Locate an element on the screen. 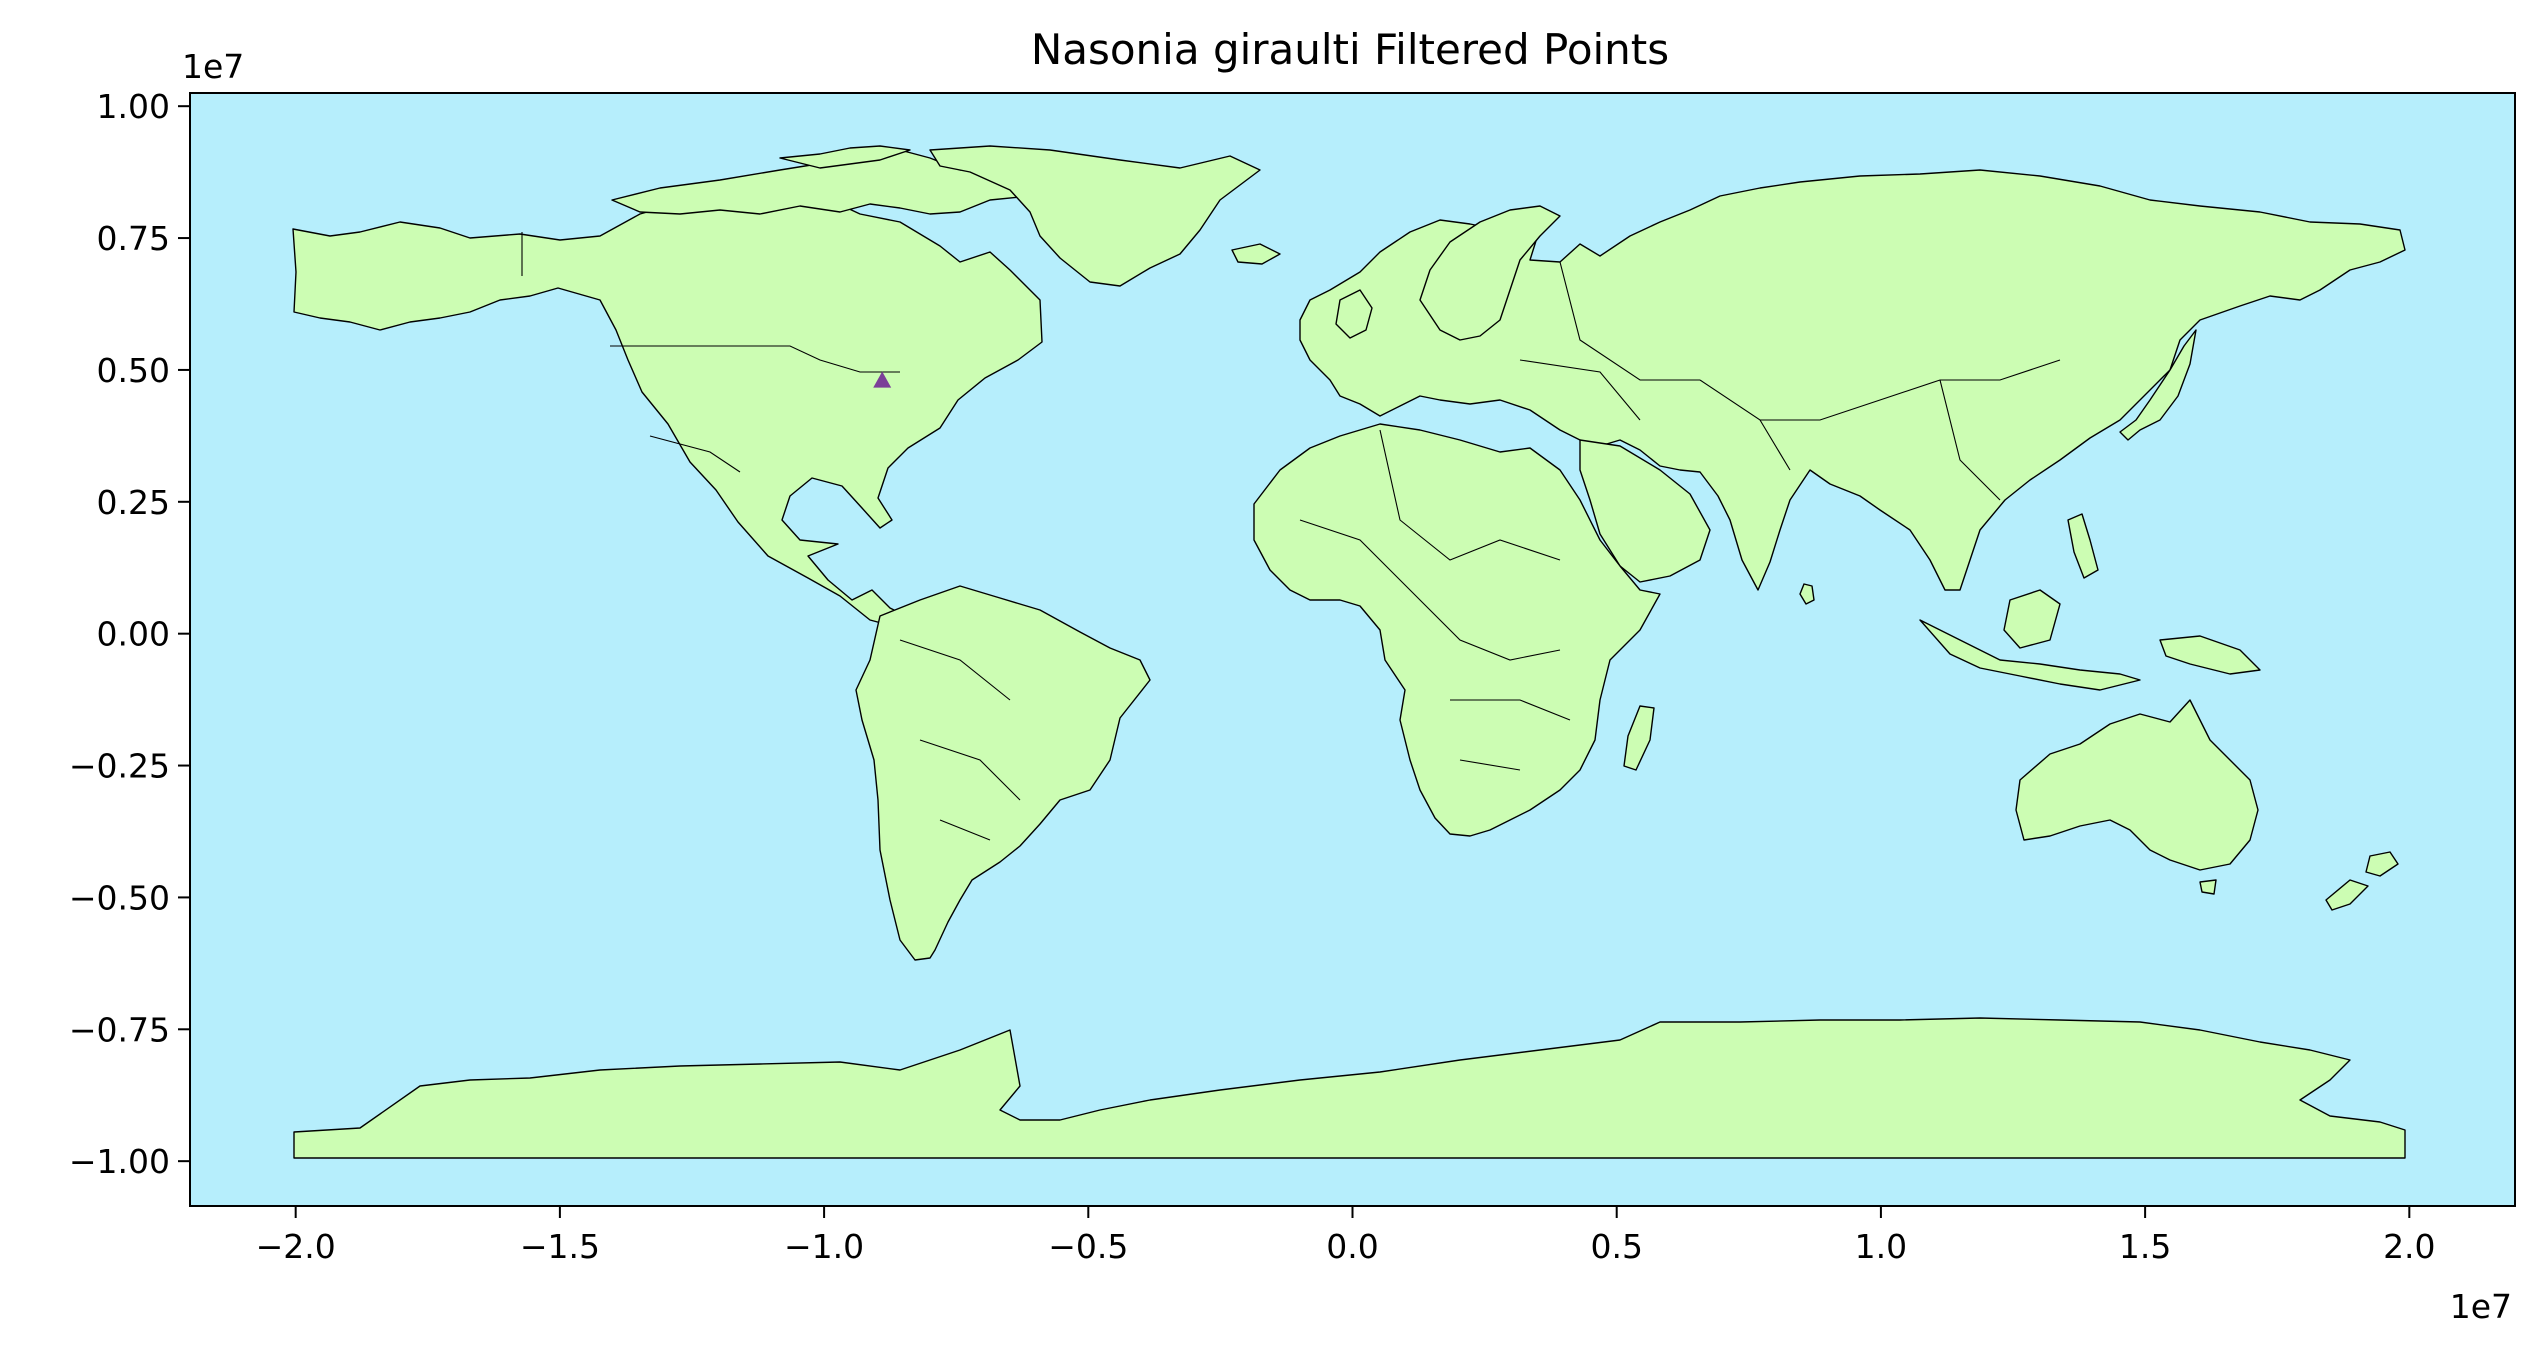  y-tick-label: 0.50 is located at coordinates (133, 370).